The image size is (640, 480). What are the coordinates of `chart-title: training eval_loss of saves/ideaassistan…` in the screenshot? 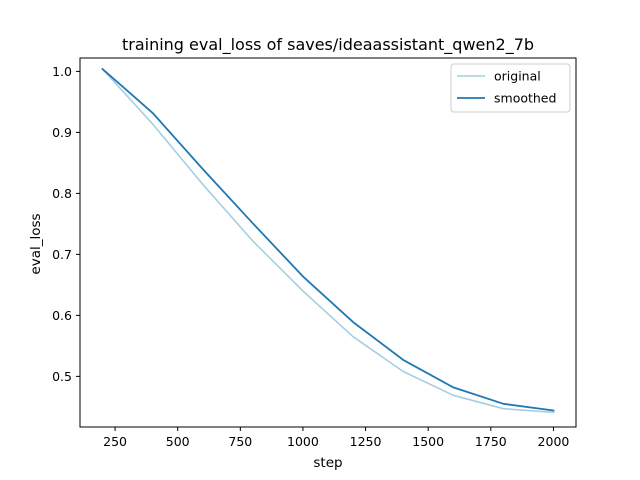 It's located at (328, 45).